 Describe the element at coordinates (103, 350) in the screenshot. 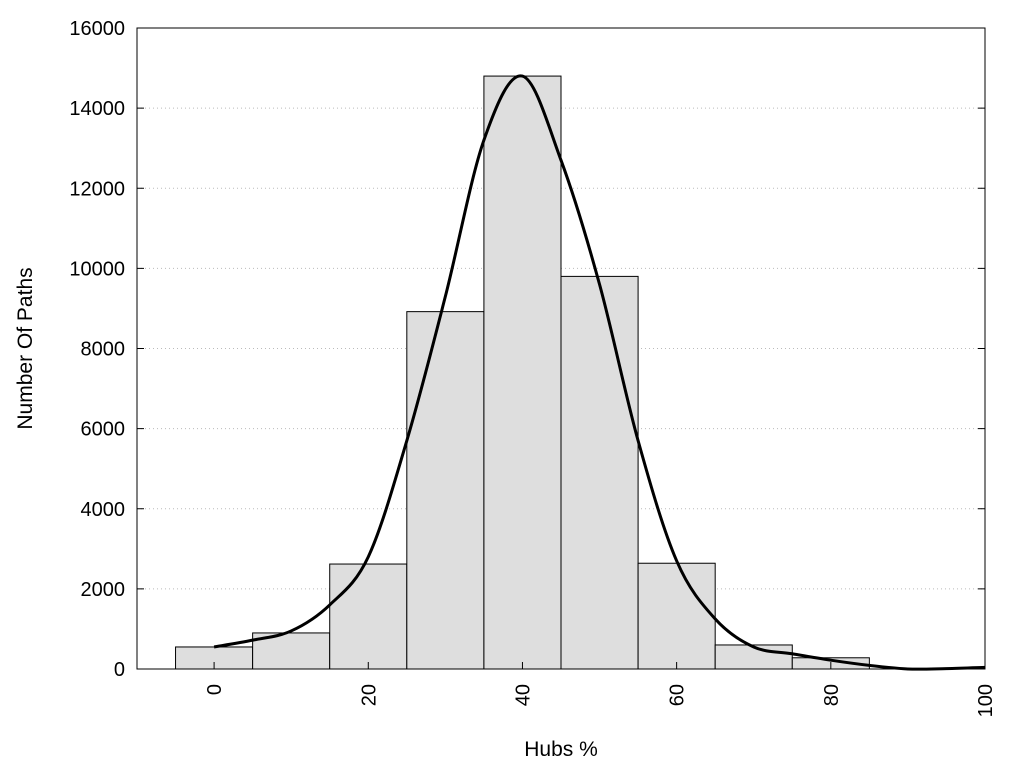

I see `y-tick-label: 8000` at that location.